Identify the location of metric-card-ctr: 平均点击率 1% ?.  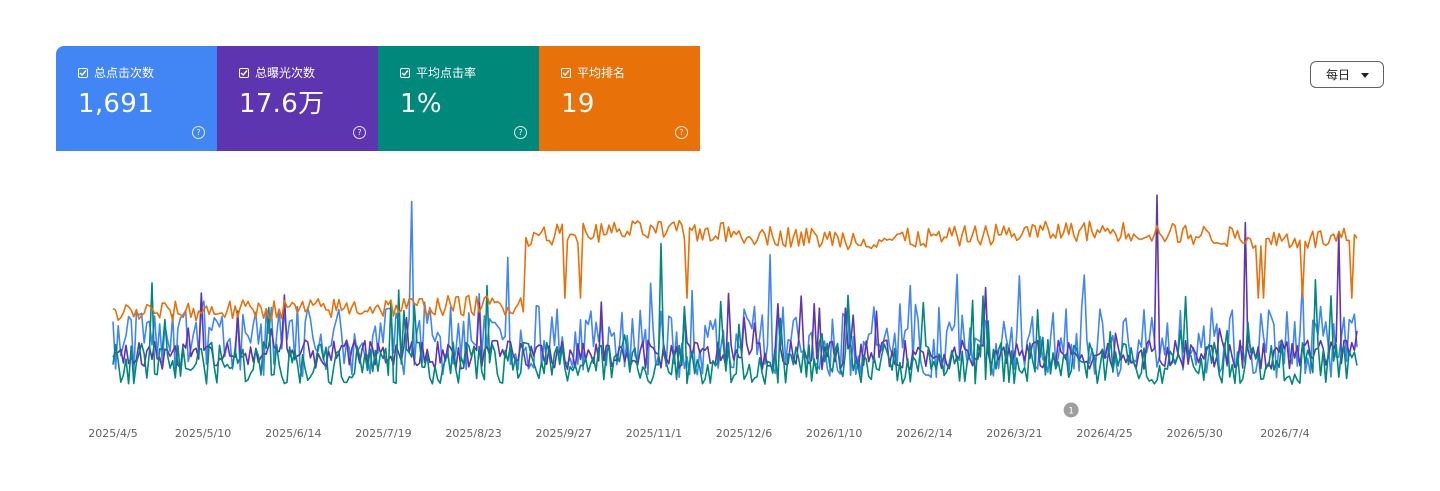
(458, 98).